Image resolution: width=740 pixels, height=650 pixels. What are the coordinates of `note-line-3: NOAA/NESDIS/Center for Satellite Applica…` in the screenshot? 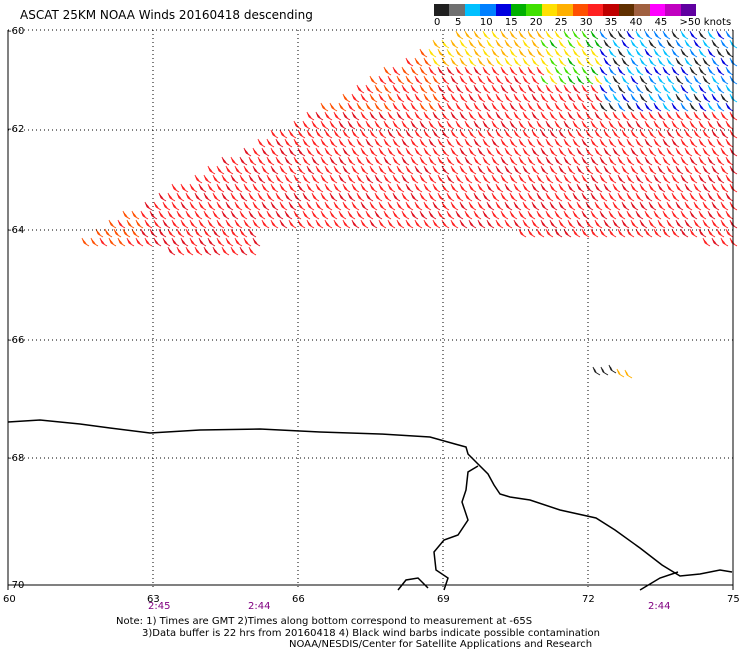 It's located at (441, 644).